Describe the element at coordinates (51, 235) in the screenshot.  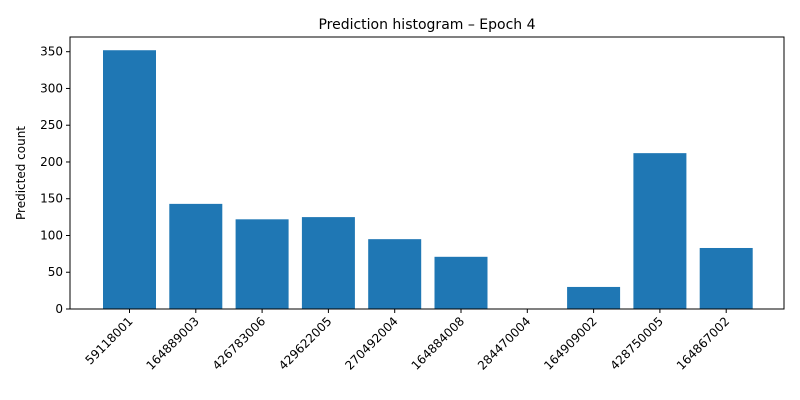
I see `y-tick-label: 100` at that location.